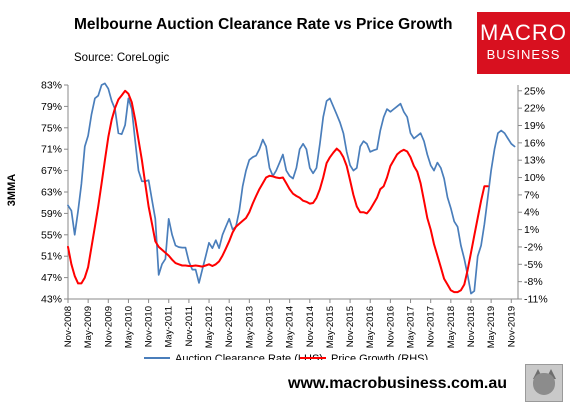 This screenshot has width=577, height=409. I want to click on x-tick-label: May-2011, so click(169, 327).